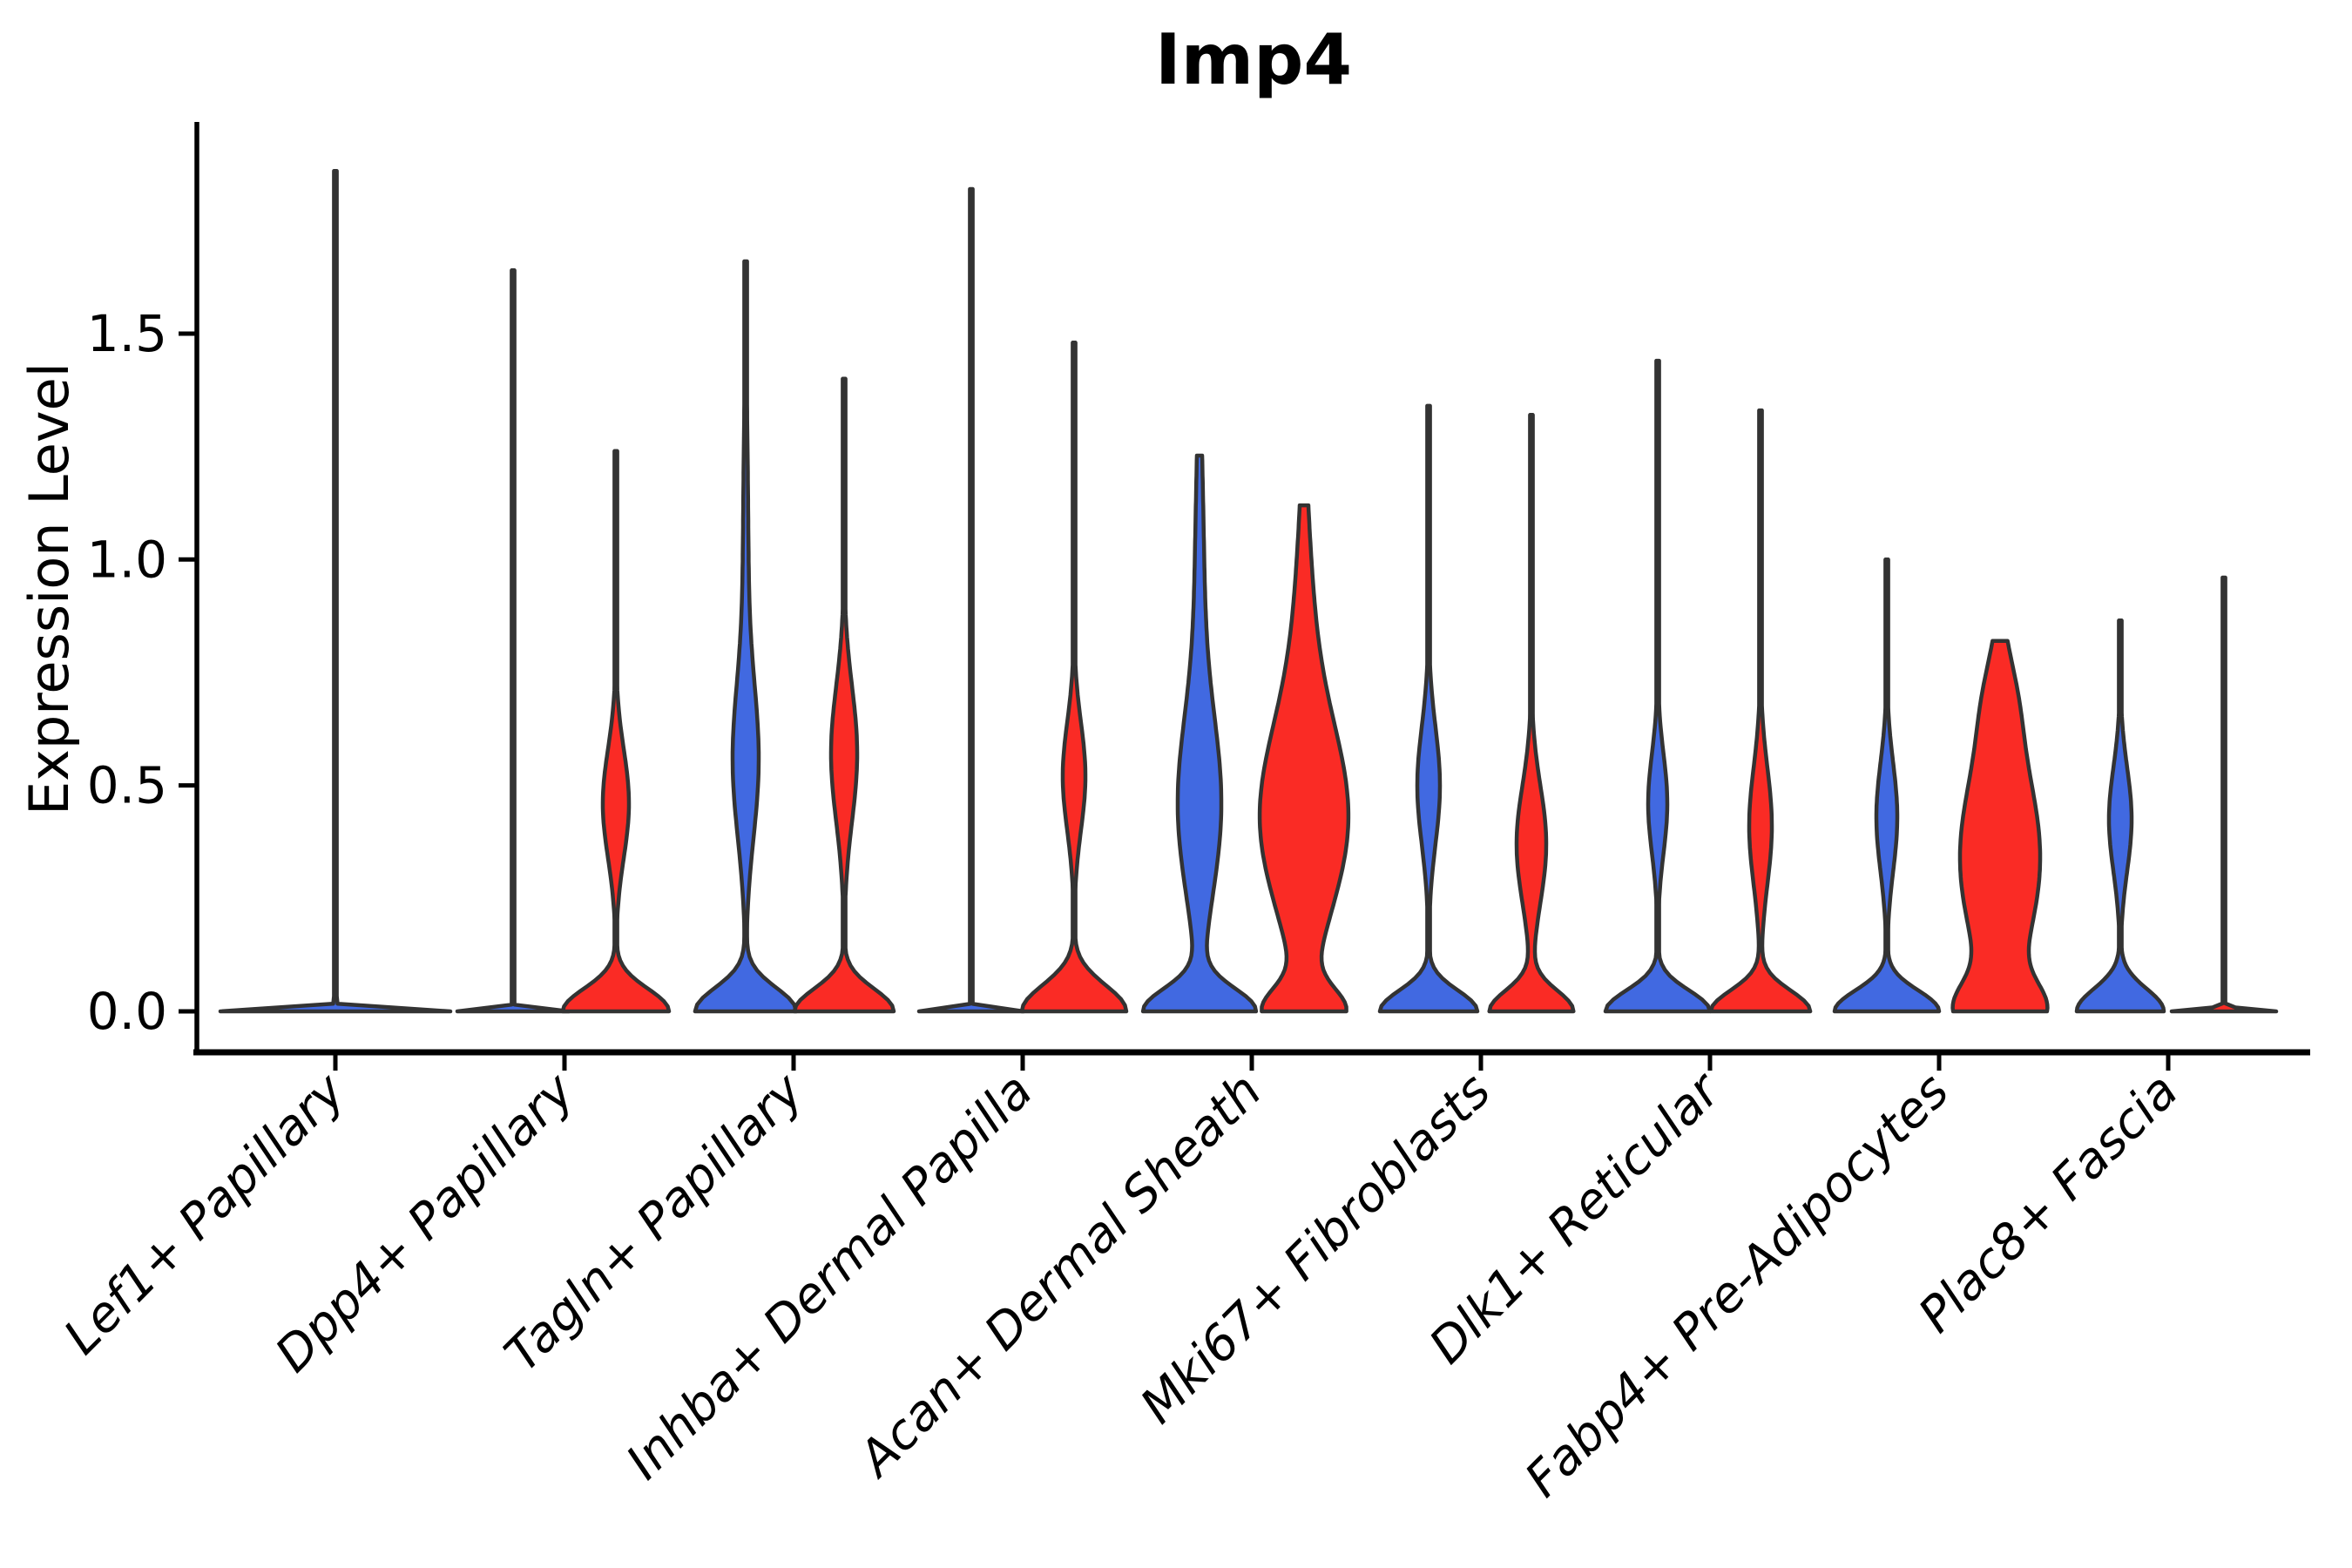  I want to click on x-tick-label-4: Inhba+ Dermal Papilla, so click(830, 1276).